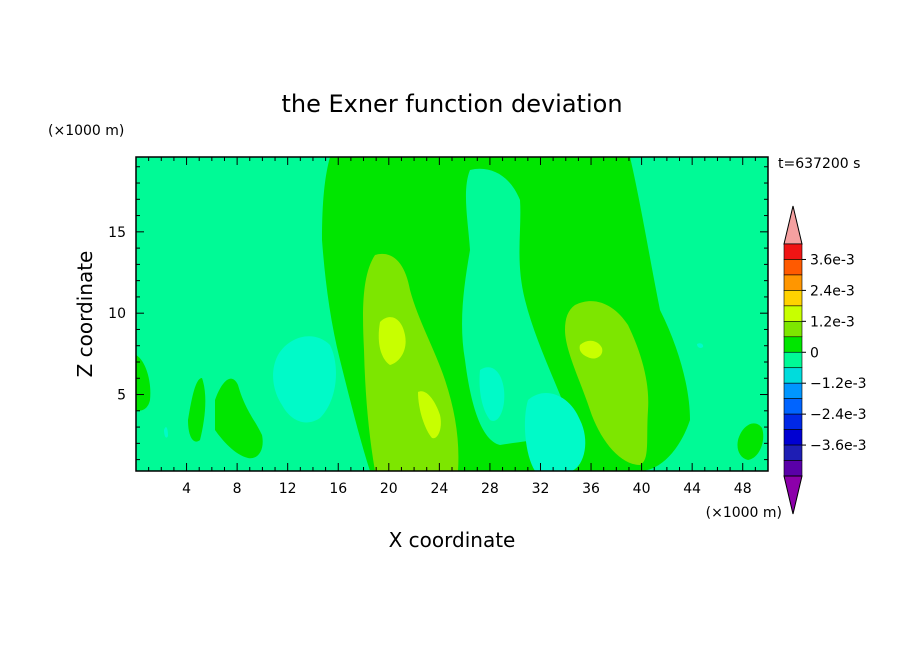 This screenshot has height=654, width=904. Describe the element at coordinates (591, 489) in the screenshot. I see `x-tick-label: 36` at that location.